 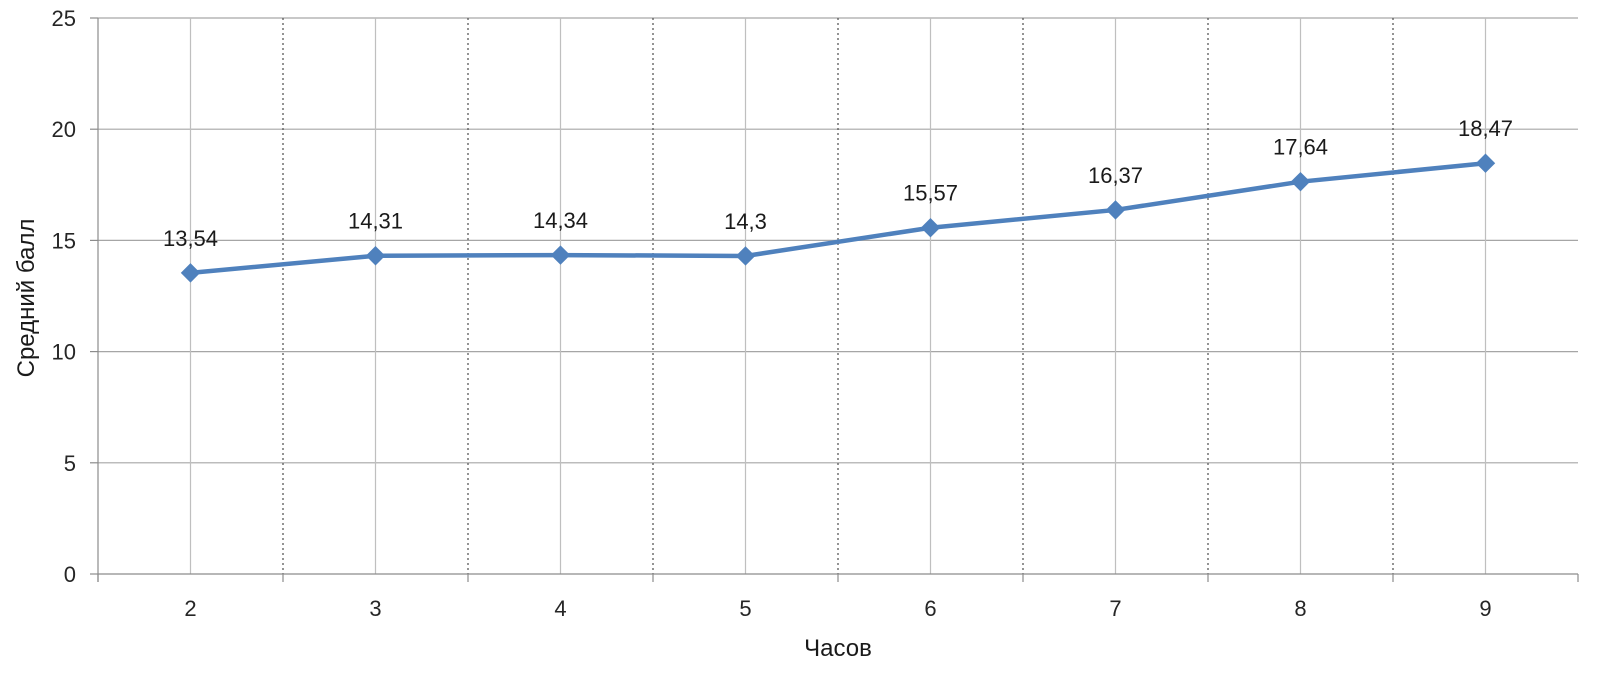 What do you see at coordinates (1300, 608) in the screenshot?
I see `x-tick-label: 8` at bounding box center [1300, 608].